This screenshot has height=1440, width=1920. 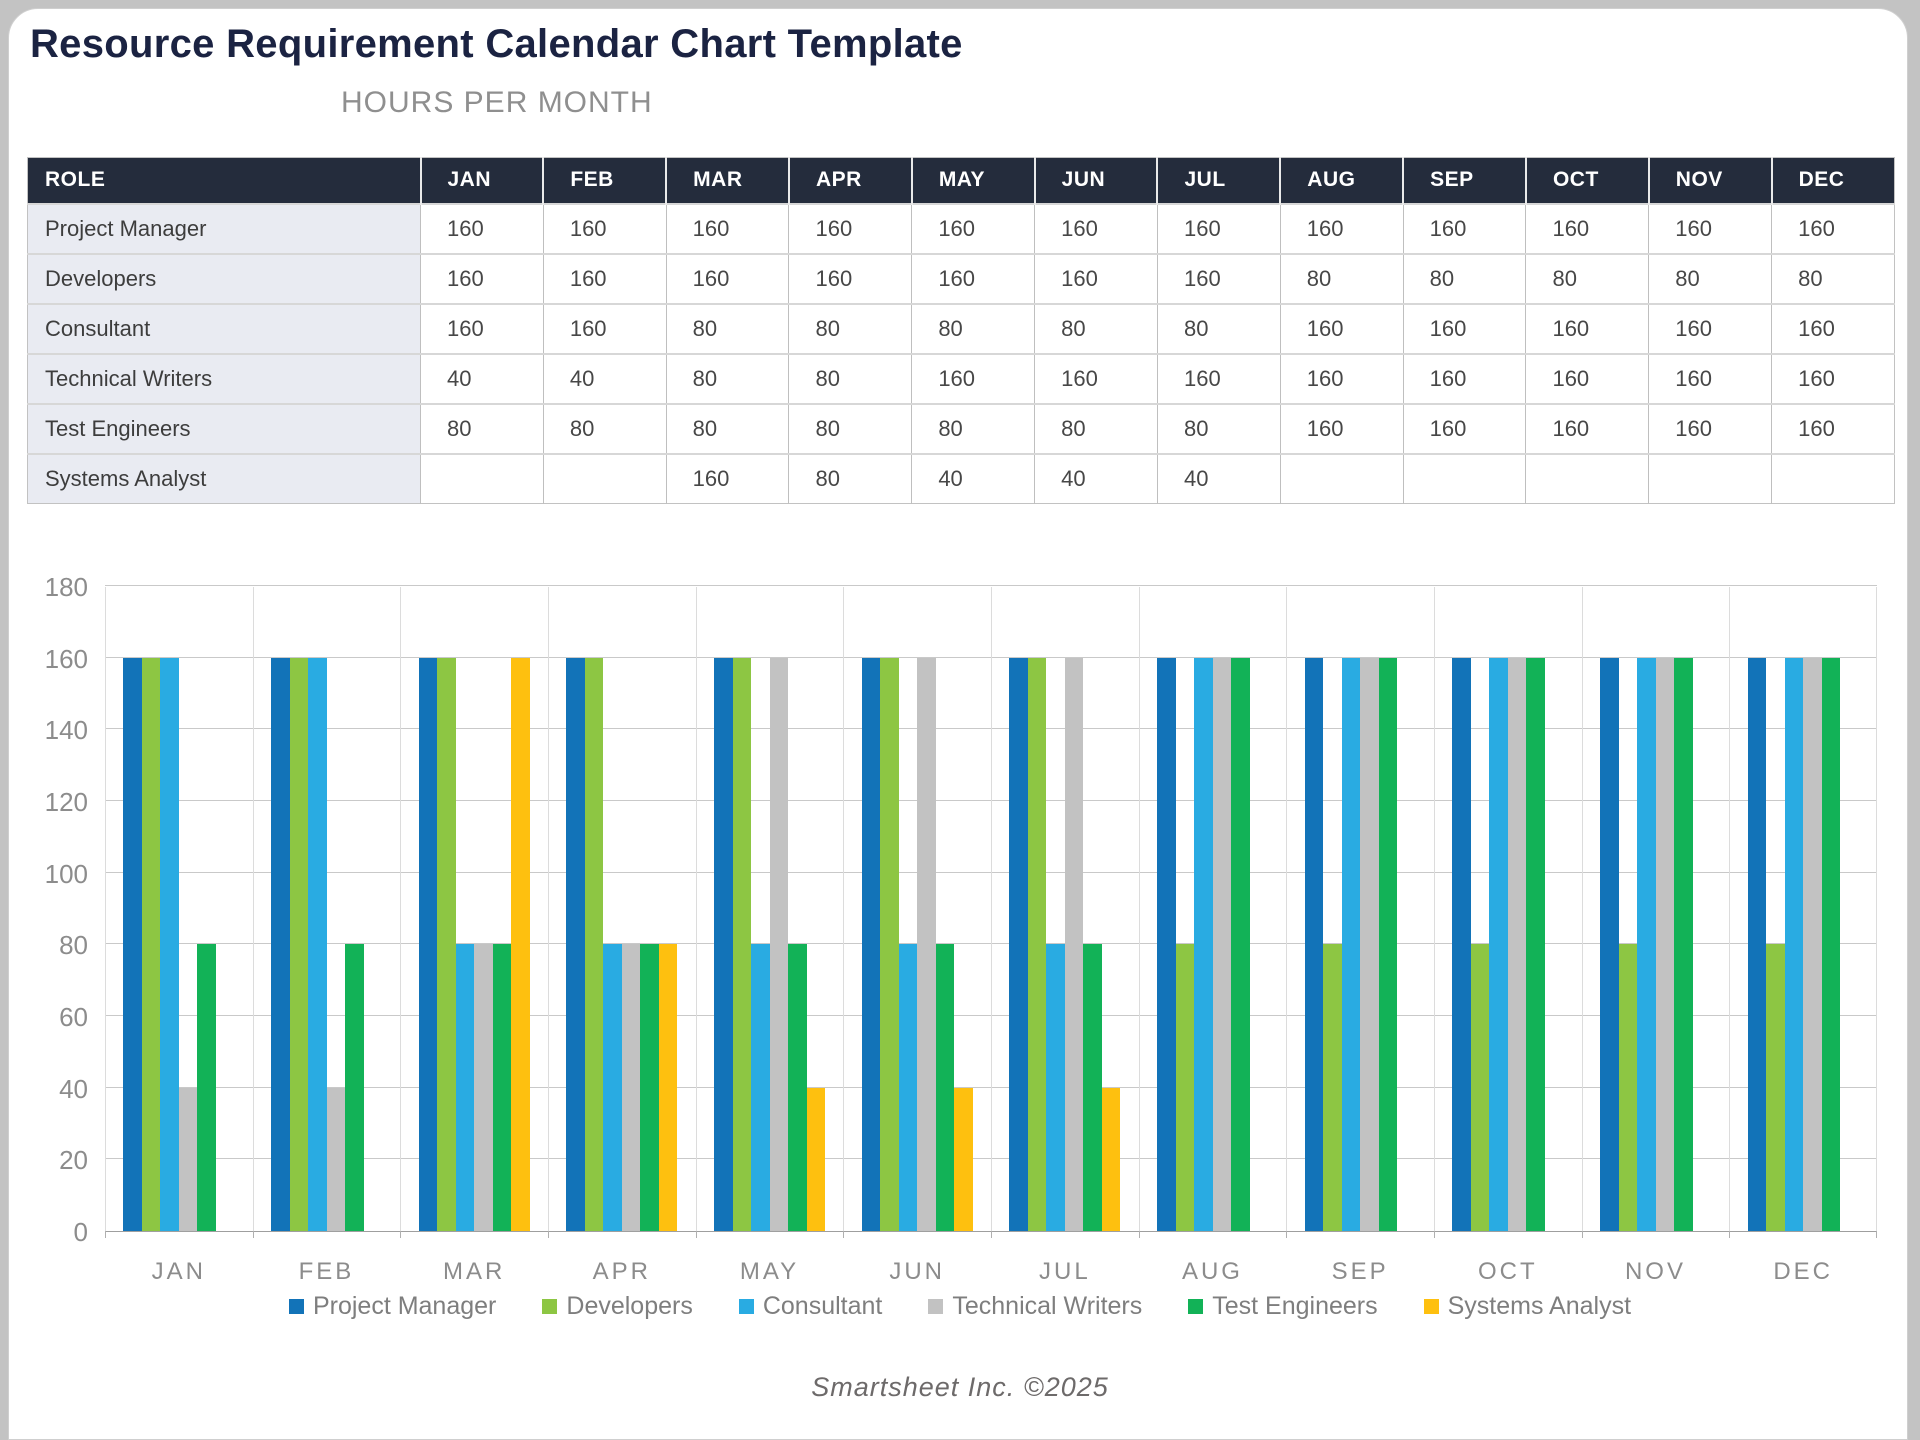 What do you see at coordinates (224, 278) in the screenshot?
I see `role-cell: Developers` at bounding box center [224, 278].